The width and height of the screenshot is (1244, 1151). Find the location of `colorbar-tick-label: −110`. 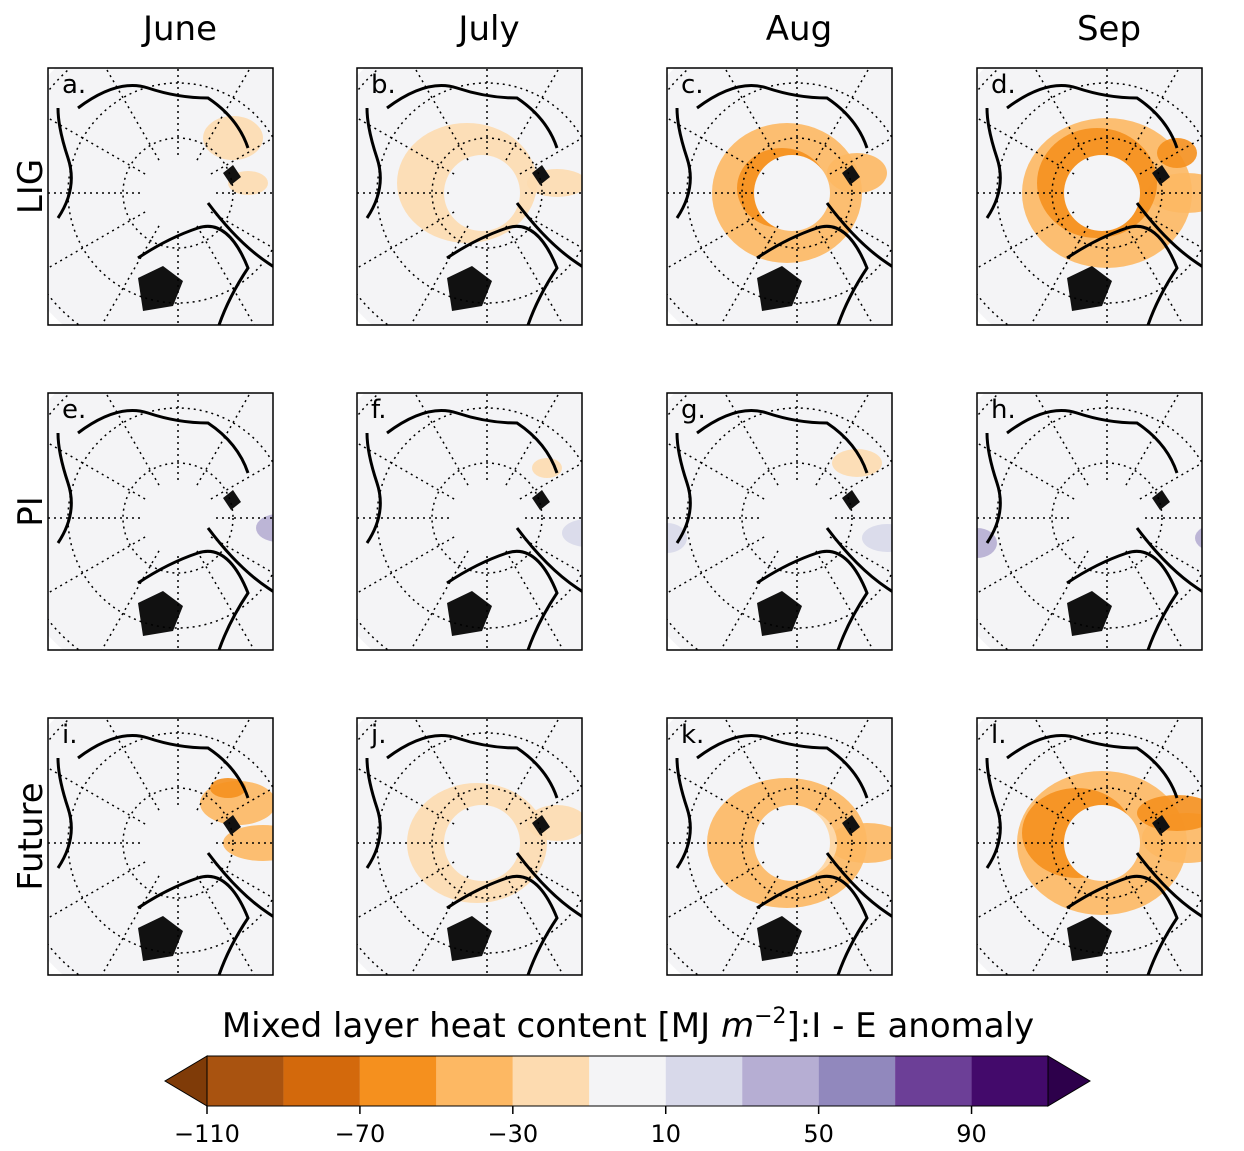

colorbar-tick-label: −110 is located at coordinates (207, 1134).